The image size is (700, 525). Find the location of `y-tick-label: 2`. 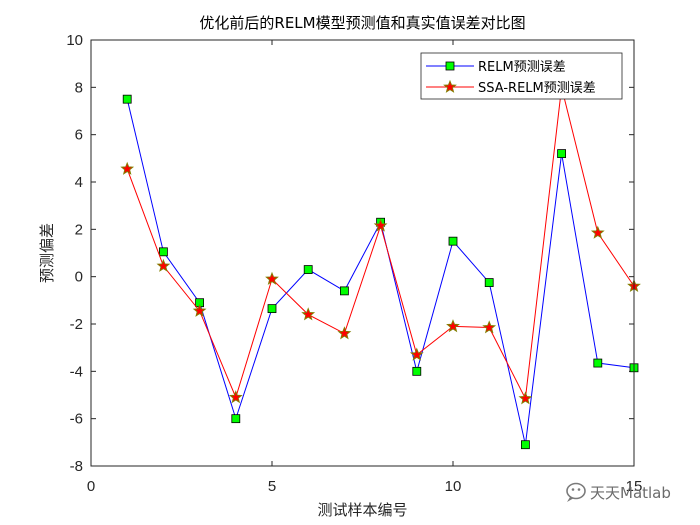

y-tick-label: 2 is located at coordinates (79, 229).